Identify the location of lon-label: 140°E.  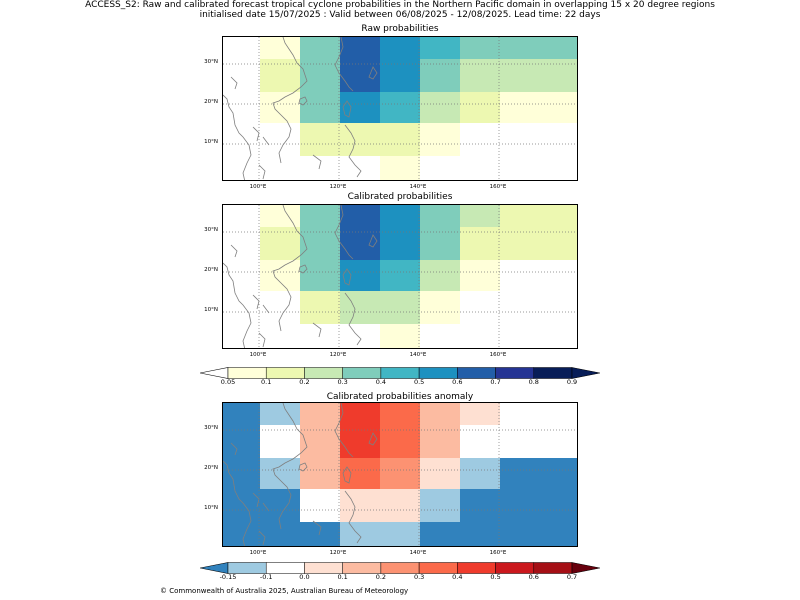
(418, 355).